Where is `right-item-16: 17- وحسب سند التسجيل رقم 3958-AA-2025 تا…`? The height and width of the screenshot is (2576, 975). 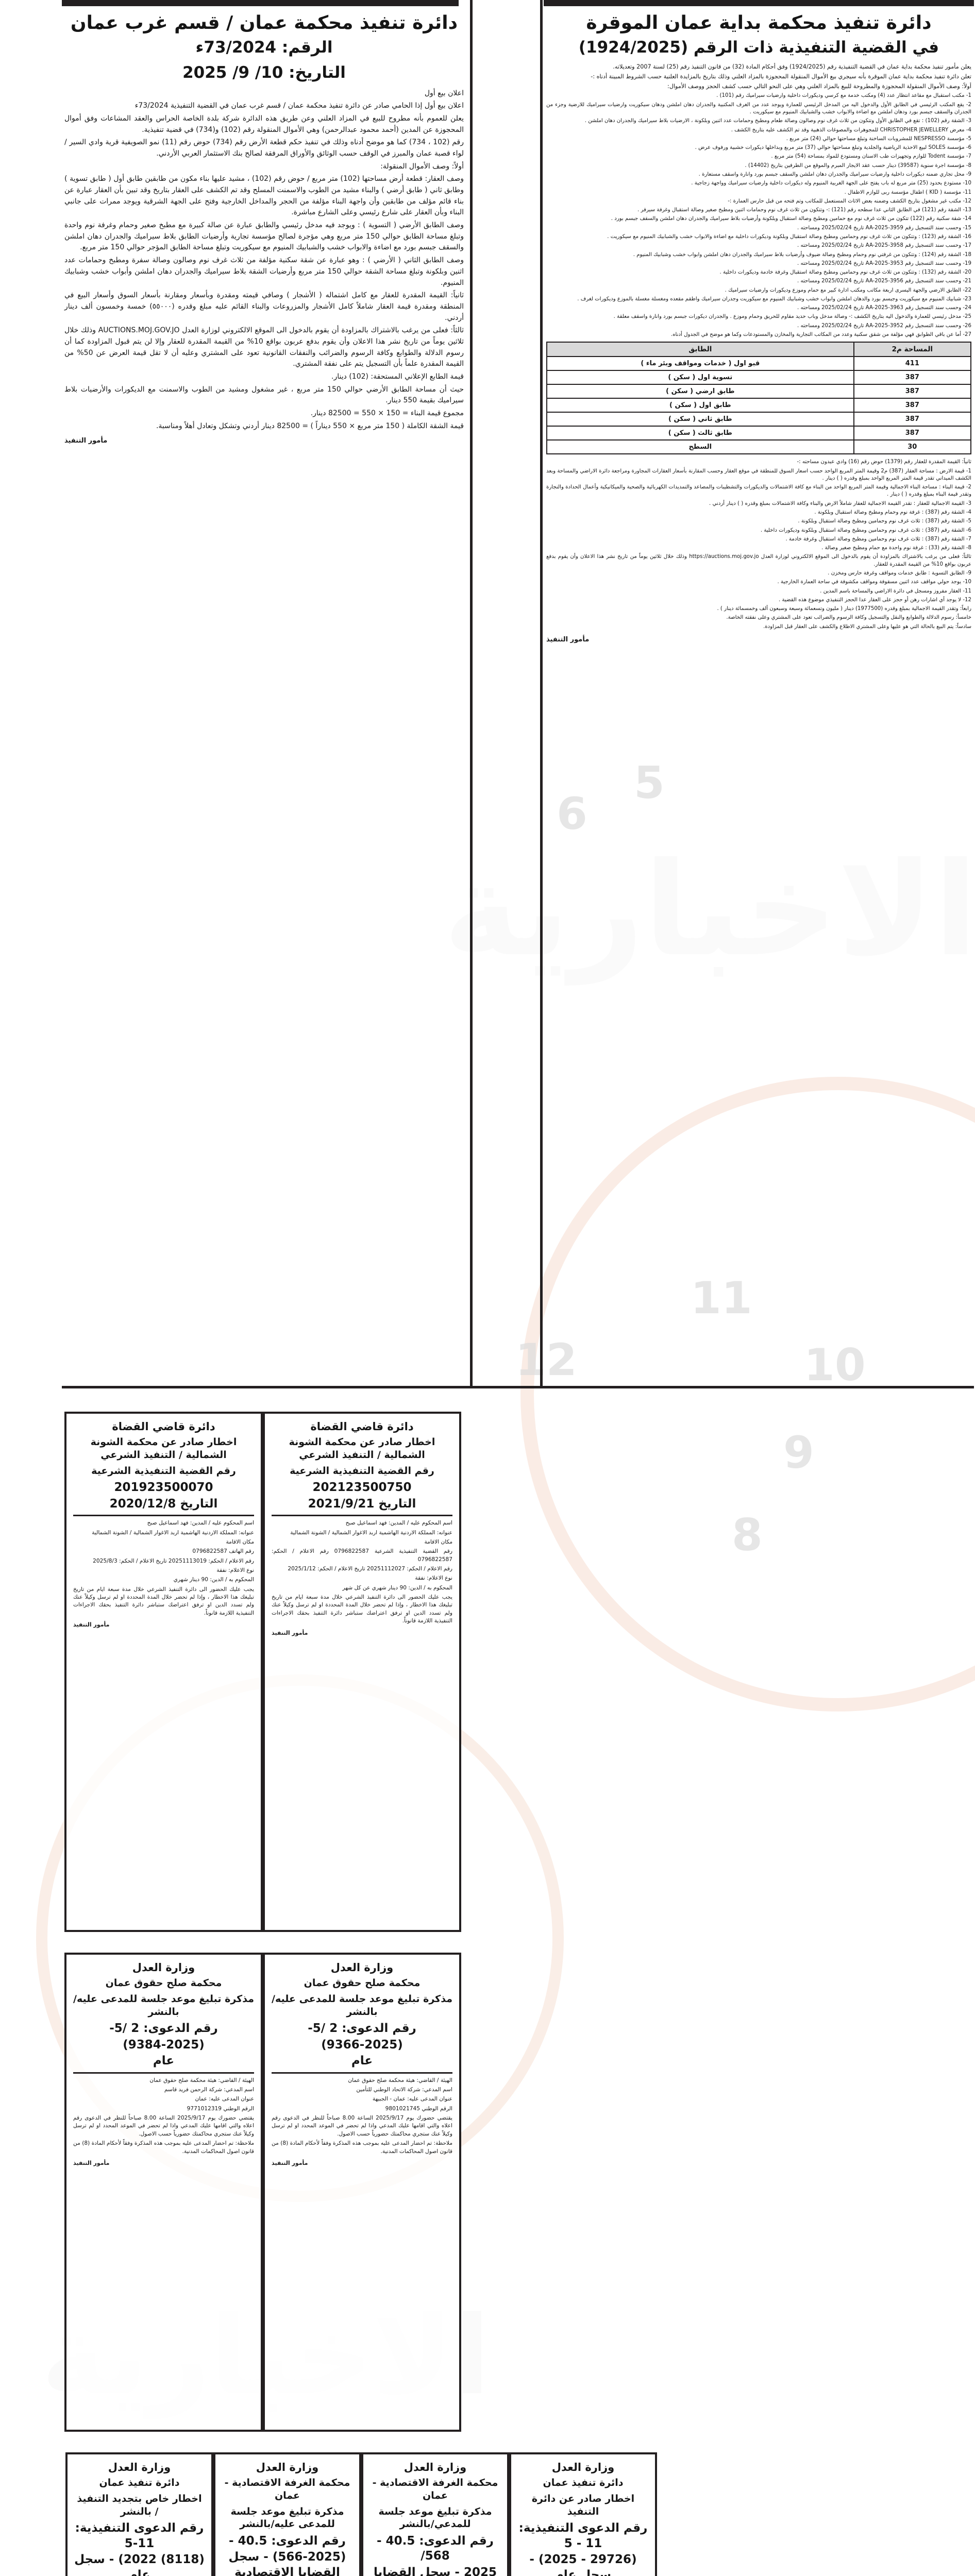
right-item-16: 17- وحسب سند التسجيل رقم 3958-AA-2025 تا… is located at coordinates (884, 246).